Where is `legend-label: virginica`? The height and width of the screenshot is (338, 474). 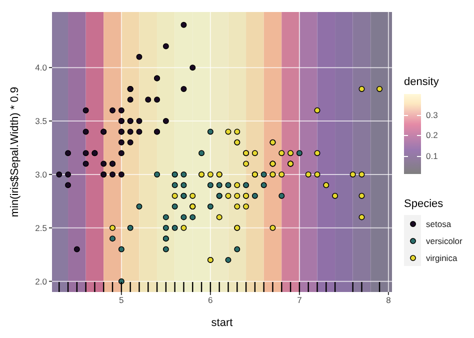
legend-label: virginica is located at coordinates (442, 257).